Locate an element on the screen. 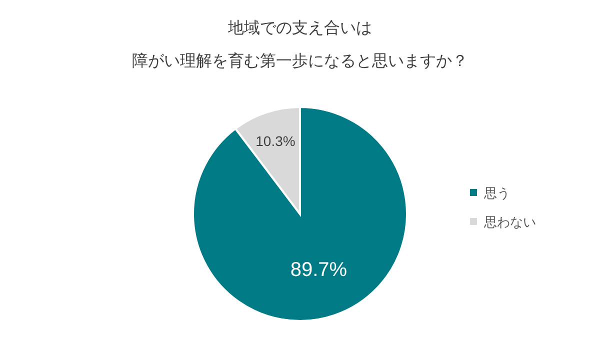 This screenshot has width=600, height=359. chart-subtitle: 障がい理解を育む第一歩になると思いますか？ is located at coordinates (300, 61).